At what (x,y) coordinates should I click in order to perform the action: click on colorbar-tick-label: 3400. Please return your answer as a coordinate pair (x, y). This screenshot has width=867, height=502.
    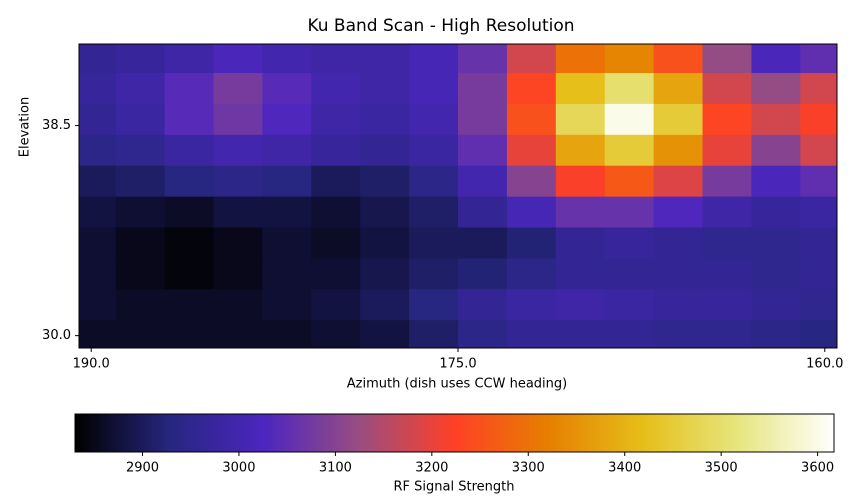
    Looking at the image, I should click on (624, 468).